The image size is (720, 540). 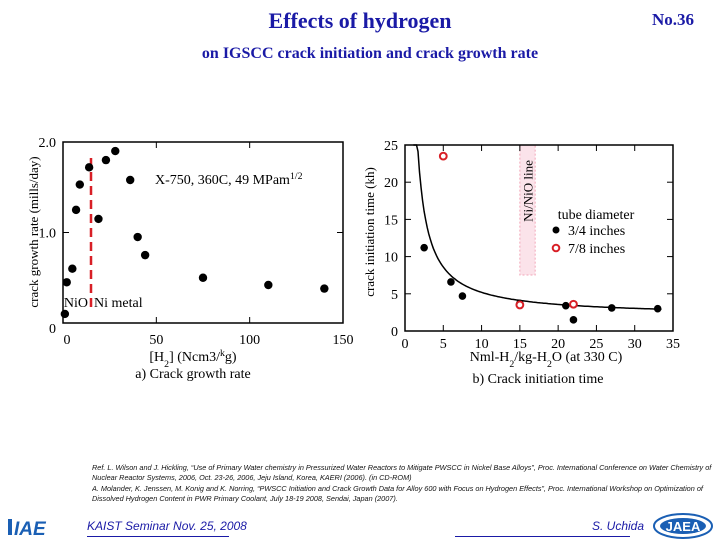 I want to click on chart-a-annotation: X-750, 360C, 49 MPam1/2, so click(x=229, y=180).